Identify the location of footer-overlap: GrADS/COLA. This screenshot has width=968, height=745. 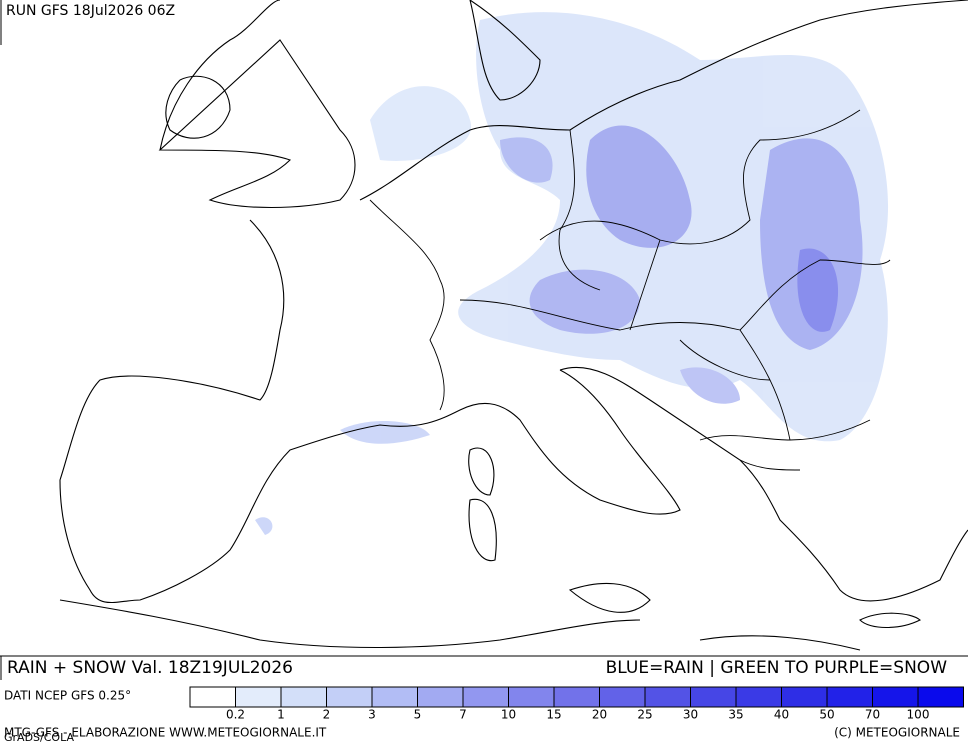
(39, 737).